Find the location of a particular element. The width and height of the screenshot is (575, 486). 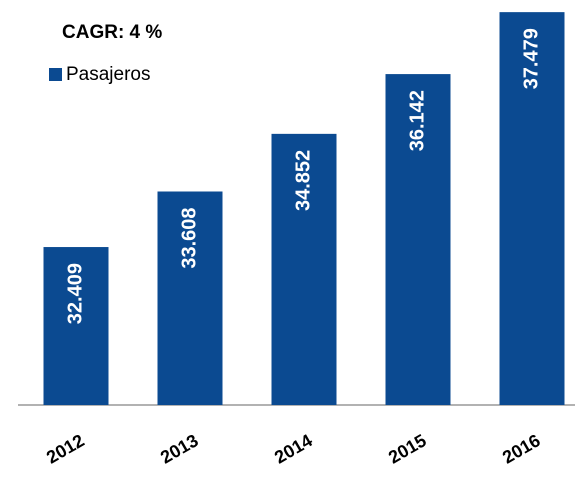

value-label: 36.142 is located at coordinates (417, 120).